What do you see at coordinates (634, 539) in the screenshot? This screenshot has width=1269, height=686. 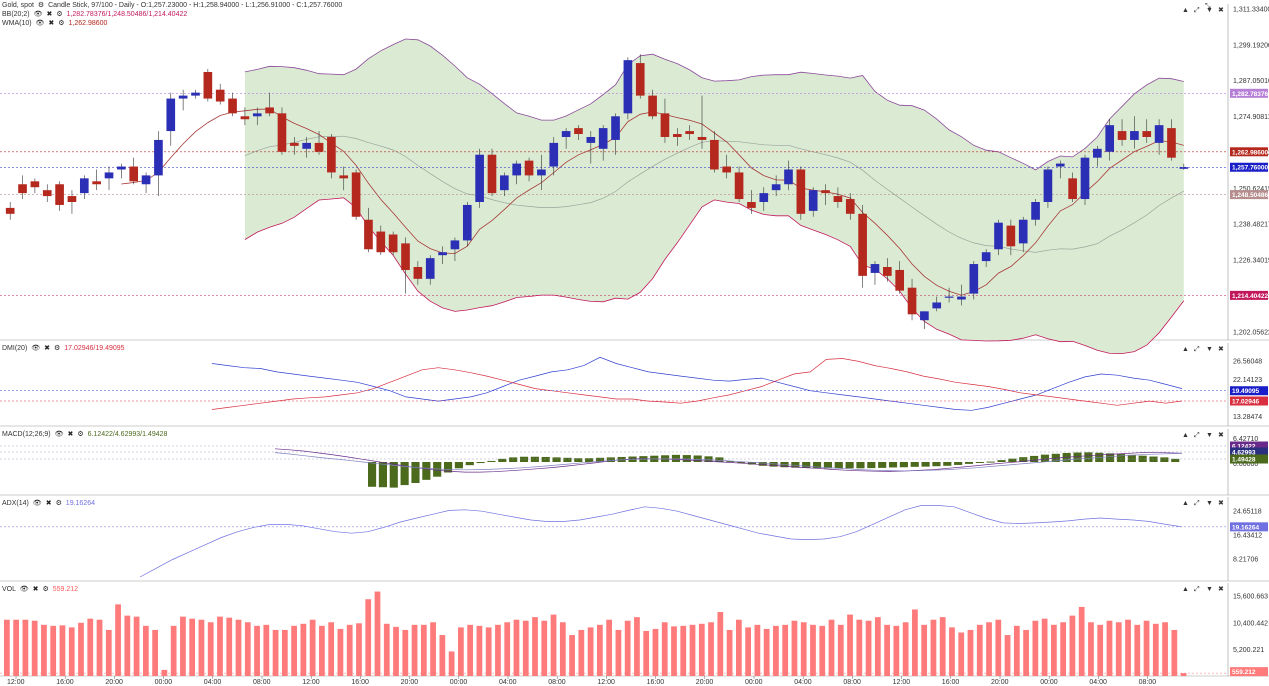 I see `adx-panel: ▲ ⤢ ▼ ✖ 24.65118 16.43412 8.21706 19.16264` at bounding box center [634, 539].